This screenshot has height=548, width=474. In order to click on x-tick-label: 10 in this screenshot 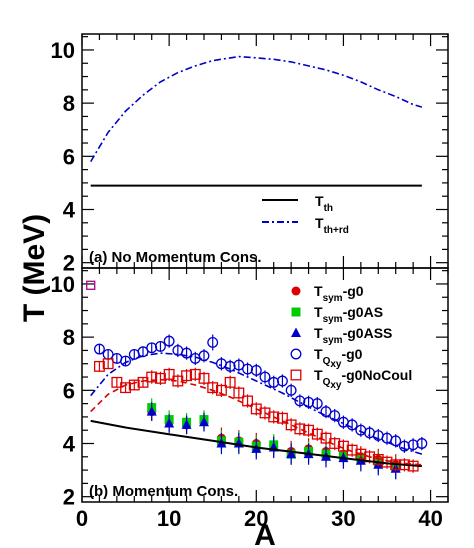, I will do `click(169, 518)`.